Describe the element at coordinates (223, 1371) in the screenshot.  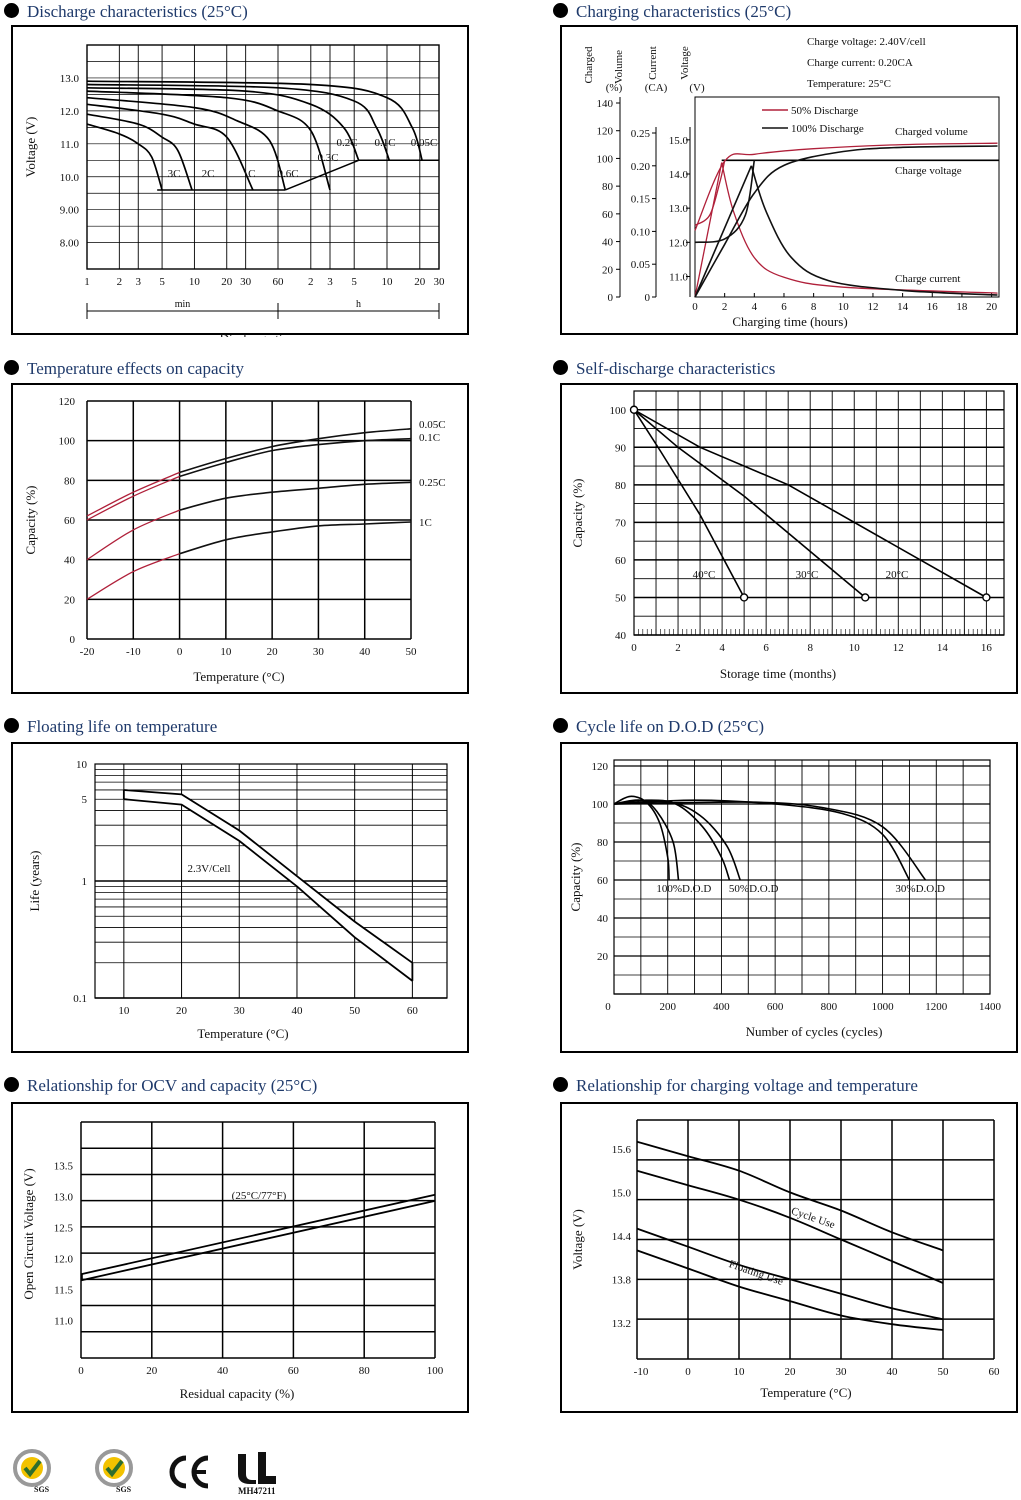
I see `x-tick-label: 40` at that location.